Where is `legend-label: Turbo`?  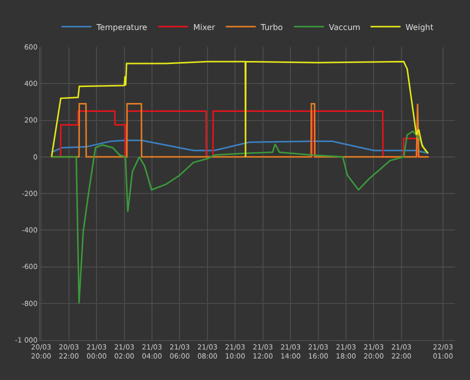
legend-label: Turbo is located at coordinates (271, 27).